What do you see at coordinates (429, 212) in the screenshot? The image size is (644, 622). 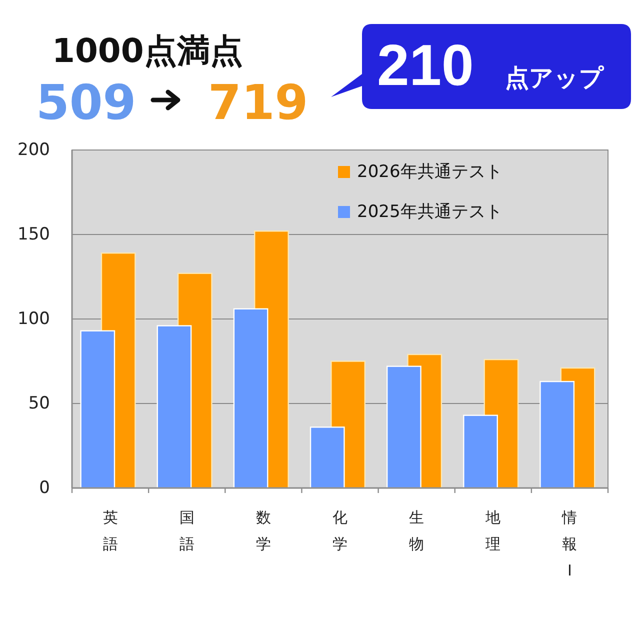 I see `legend-label: 2025年共通テスト` at bounding box center [429, 212].